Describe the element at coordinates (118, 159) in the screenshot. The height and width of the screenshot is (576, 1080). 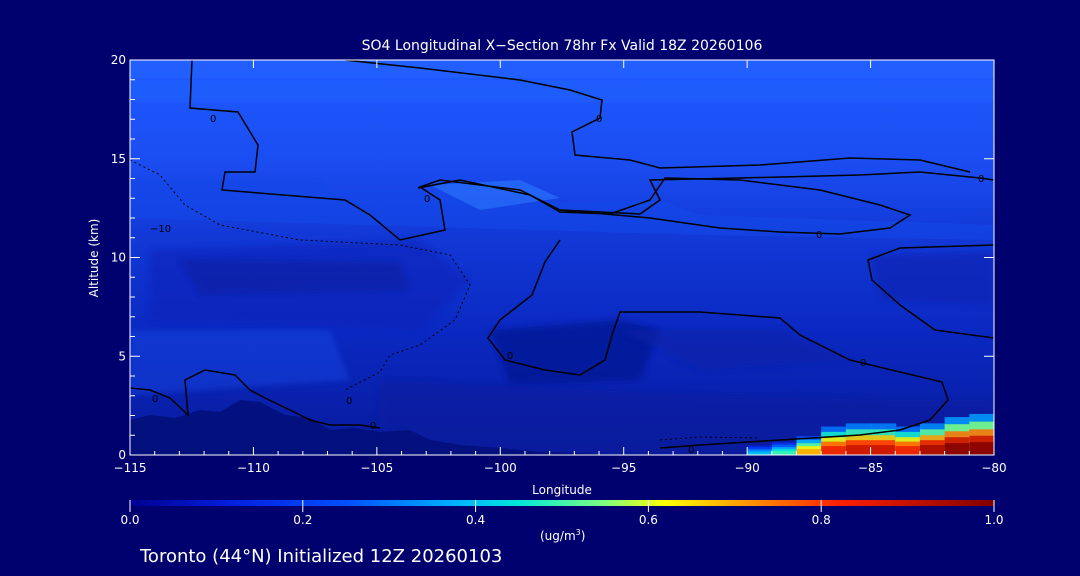
I see `y-tick-label: 15` at that location.